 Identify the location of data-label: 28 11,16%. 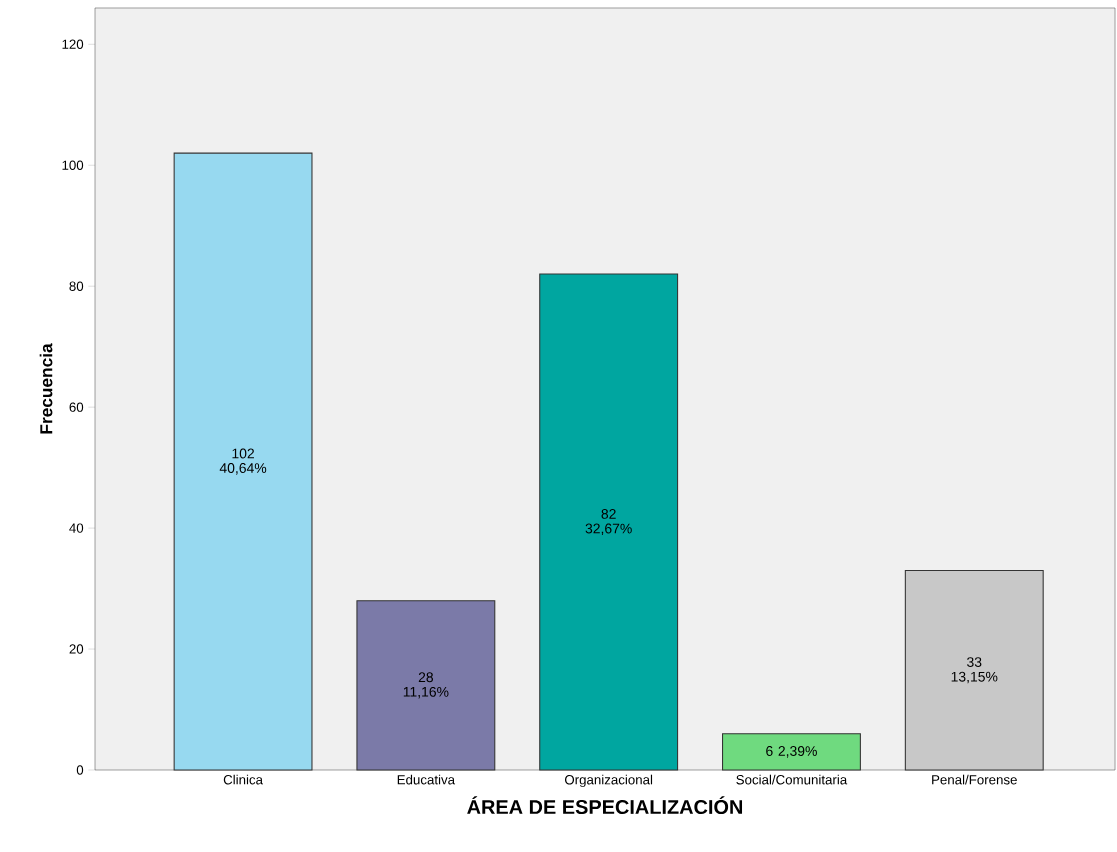
(426, 685).